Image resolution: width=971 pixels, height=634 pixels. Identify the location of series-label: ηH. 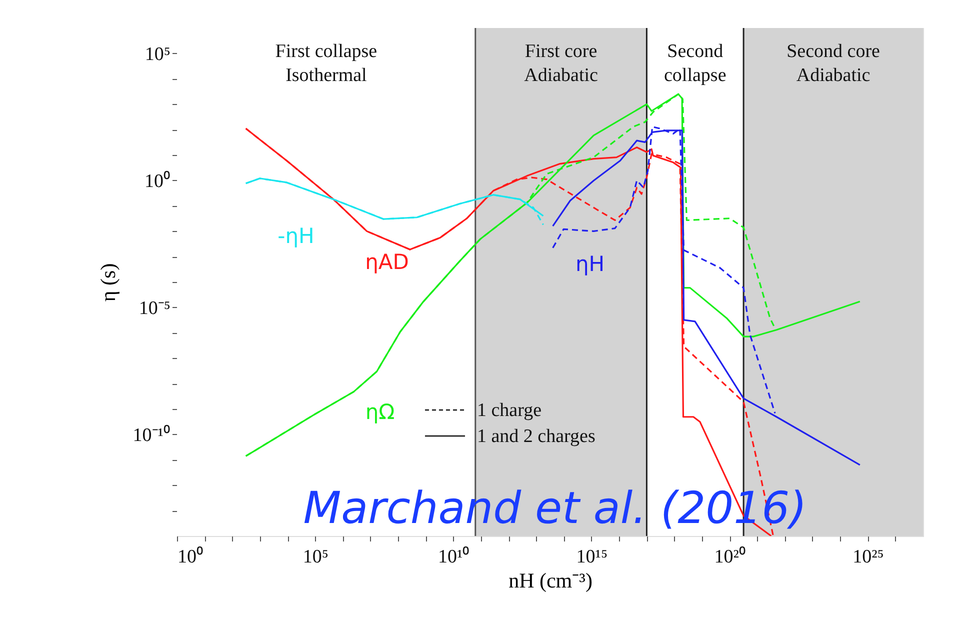
(590, 264).